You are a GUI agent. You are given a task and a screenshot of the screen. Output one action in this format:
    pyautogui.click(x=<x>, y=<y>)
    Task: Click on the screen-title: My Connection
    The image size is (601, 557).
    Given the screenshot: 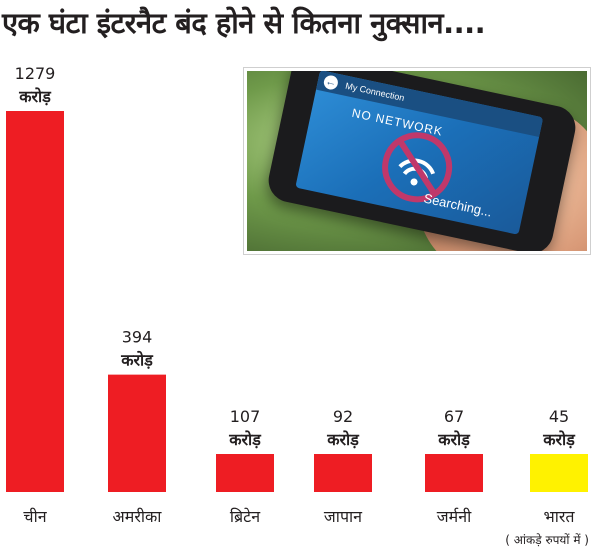 What is the action you would take?
    pyautogui.click(x=375, y=91)
    